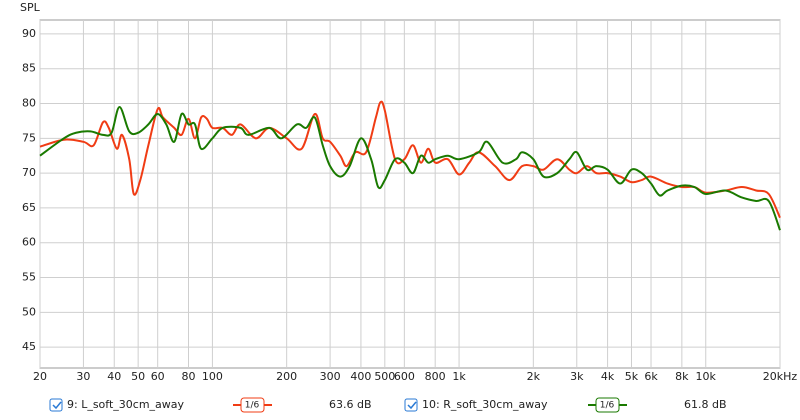 The height and width of the screenshot is (420, 800). What do you see at coordinates (485, 404) in the screenshot?
I see `legend-label: 10: R_soft_30cm_away` at bounding box center [485, 404].